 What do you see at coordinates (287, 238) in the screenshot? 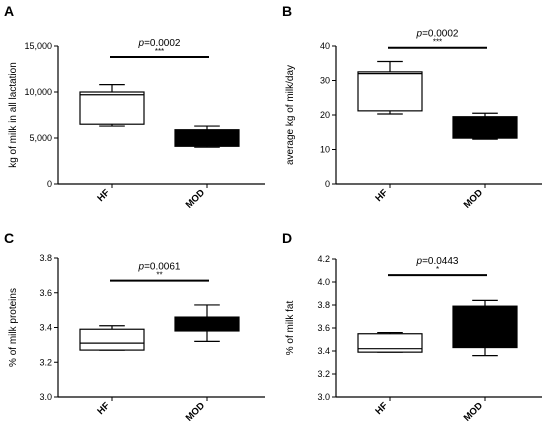
I see `panel-label: D` at bounding box center [287, 238].